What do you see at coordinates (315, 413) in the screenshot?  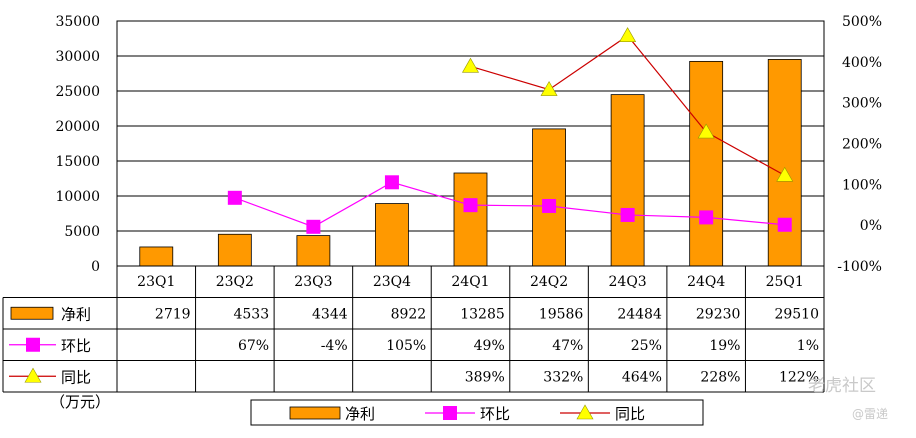 I see `legend-key-bar` at bounding box center [315, 413].